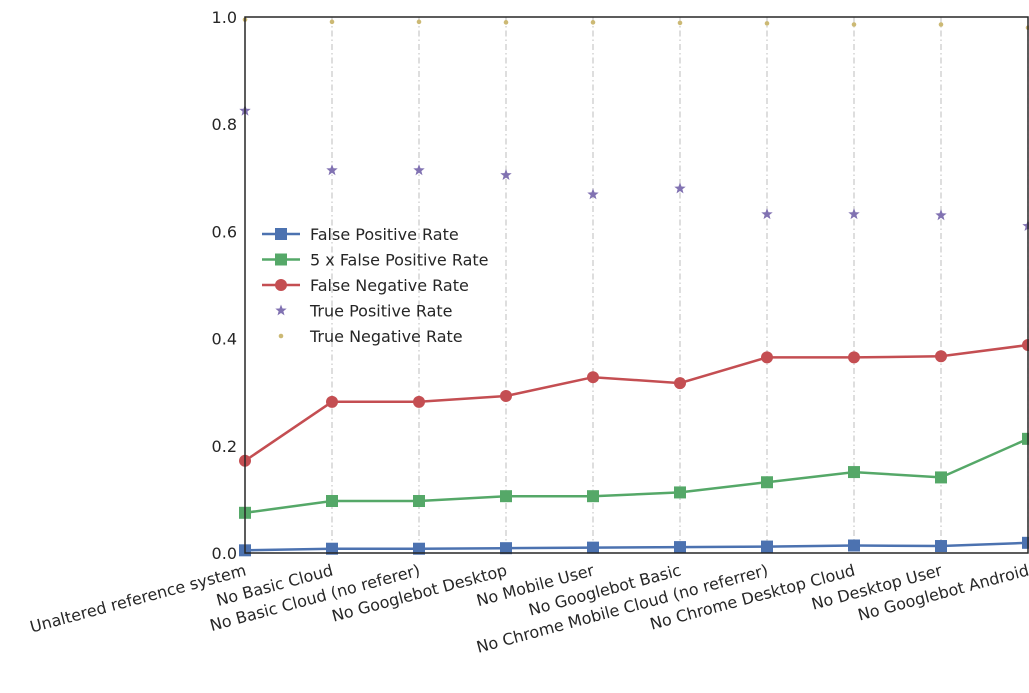 The height and width of the screenshot is (693, 1029). Describe the element at coordinates (224, 17) in the screenshot. I see `y-tick-label: 1.0` at that location.